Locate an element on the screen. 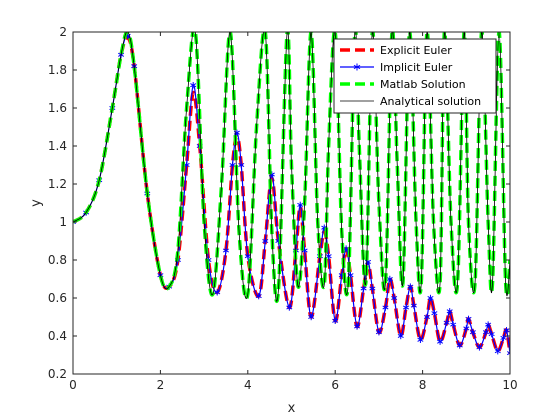  y-tick-label: 1.6 is located at coordinates (57, 108).